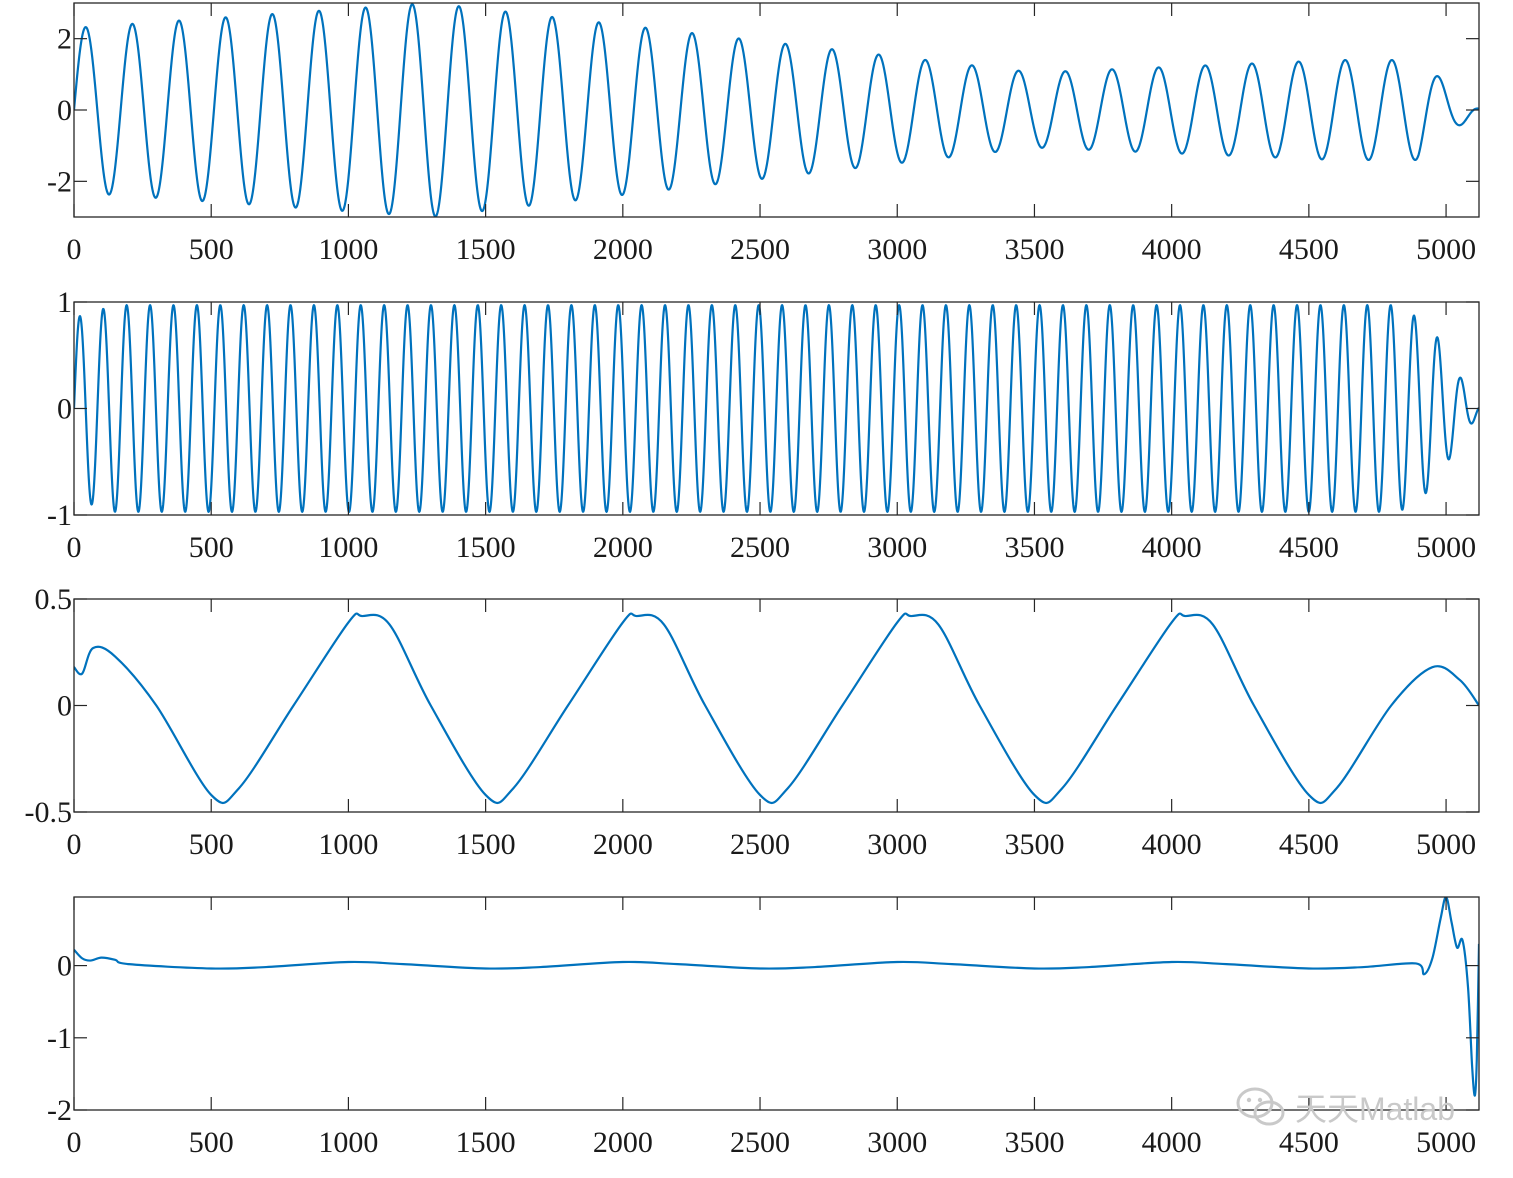 This screenshot has height=1178, width=1513. Describe the element at coordinates (64, 302) in the screenshot. I see `y-tick-label: 1` at that location.